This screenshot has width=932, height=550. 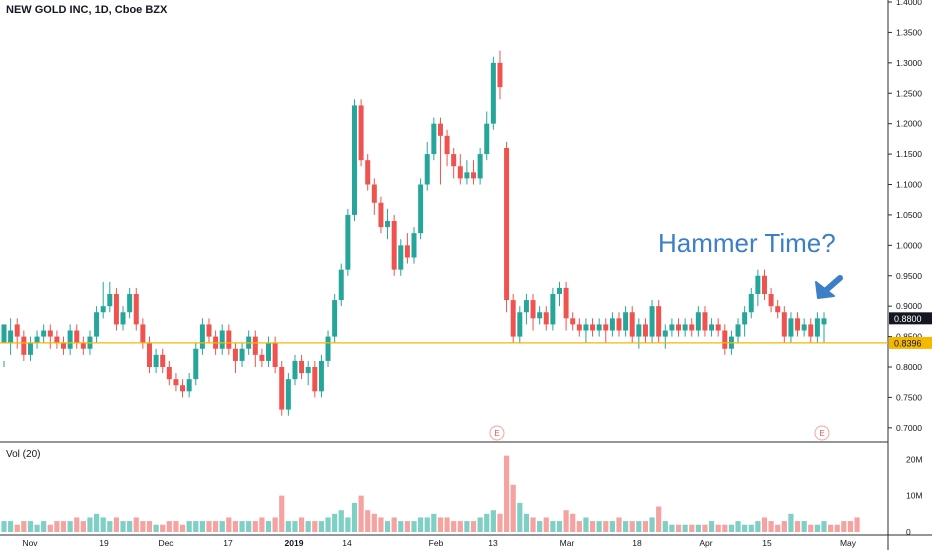 What do you see at coordinates (705, 543) in the screenshot?
I see `x-tick-label: Apr` at bounding box center [705, 543].